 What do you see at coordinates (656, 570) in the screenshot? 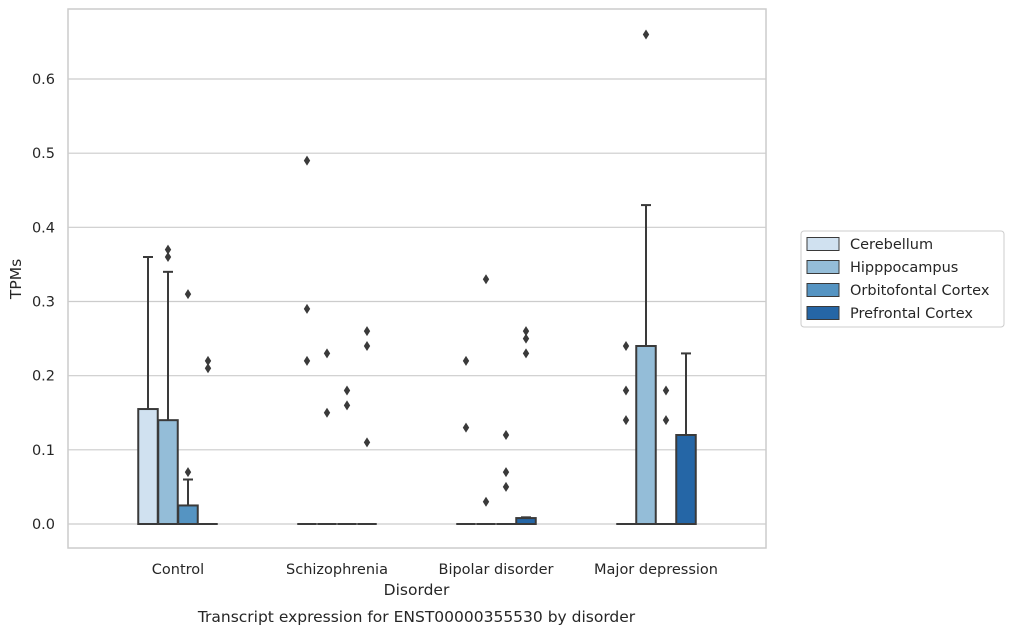
I see `x-tick-label: Major depression` at bounding box center [656, 570].